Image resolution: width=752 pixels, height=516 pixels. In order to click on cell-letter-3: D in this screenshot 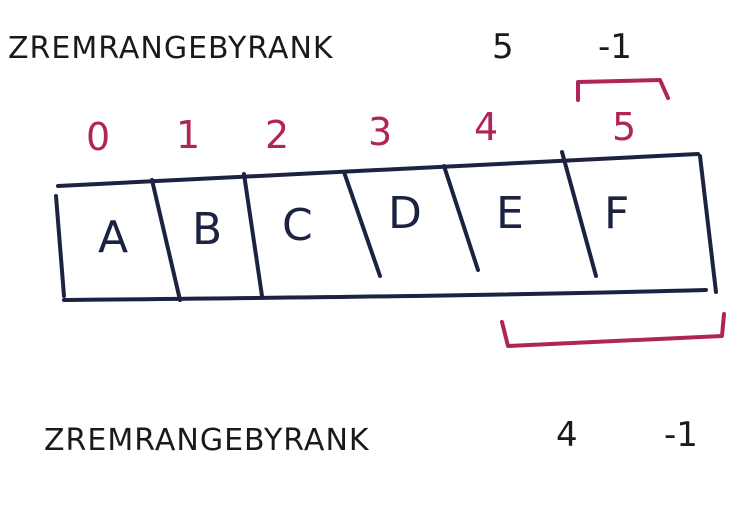, I will do `click(405, 213)`.